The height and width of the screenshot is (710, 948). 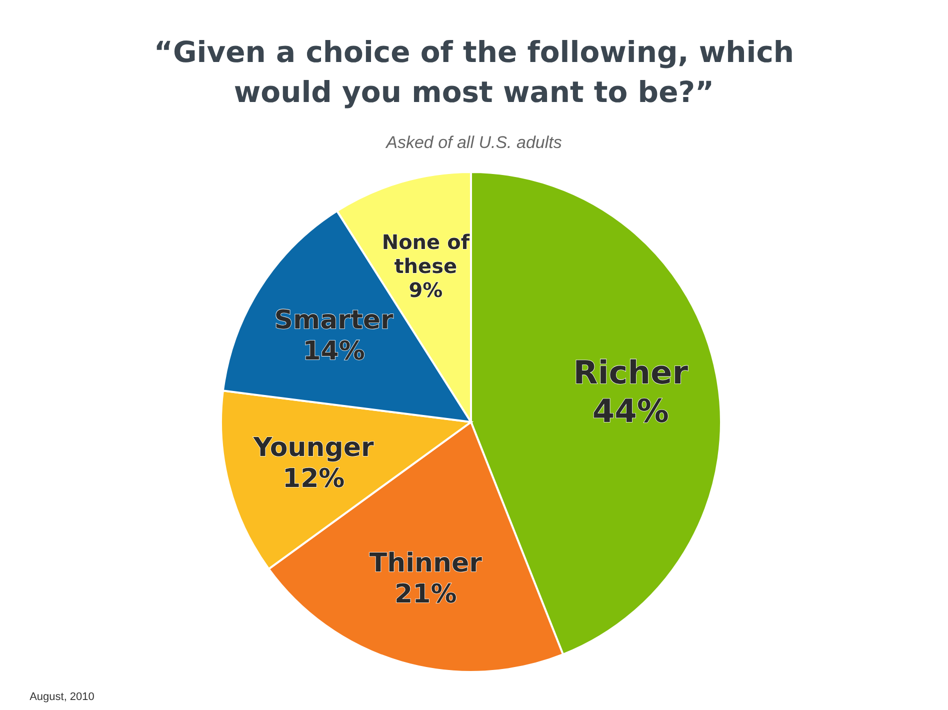 I want to click on slice-label: Younger, so click(x=313, y=447).